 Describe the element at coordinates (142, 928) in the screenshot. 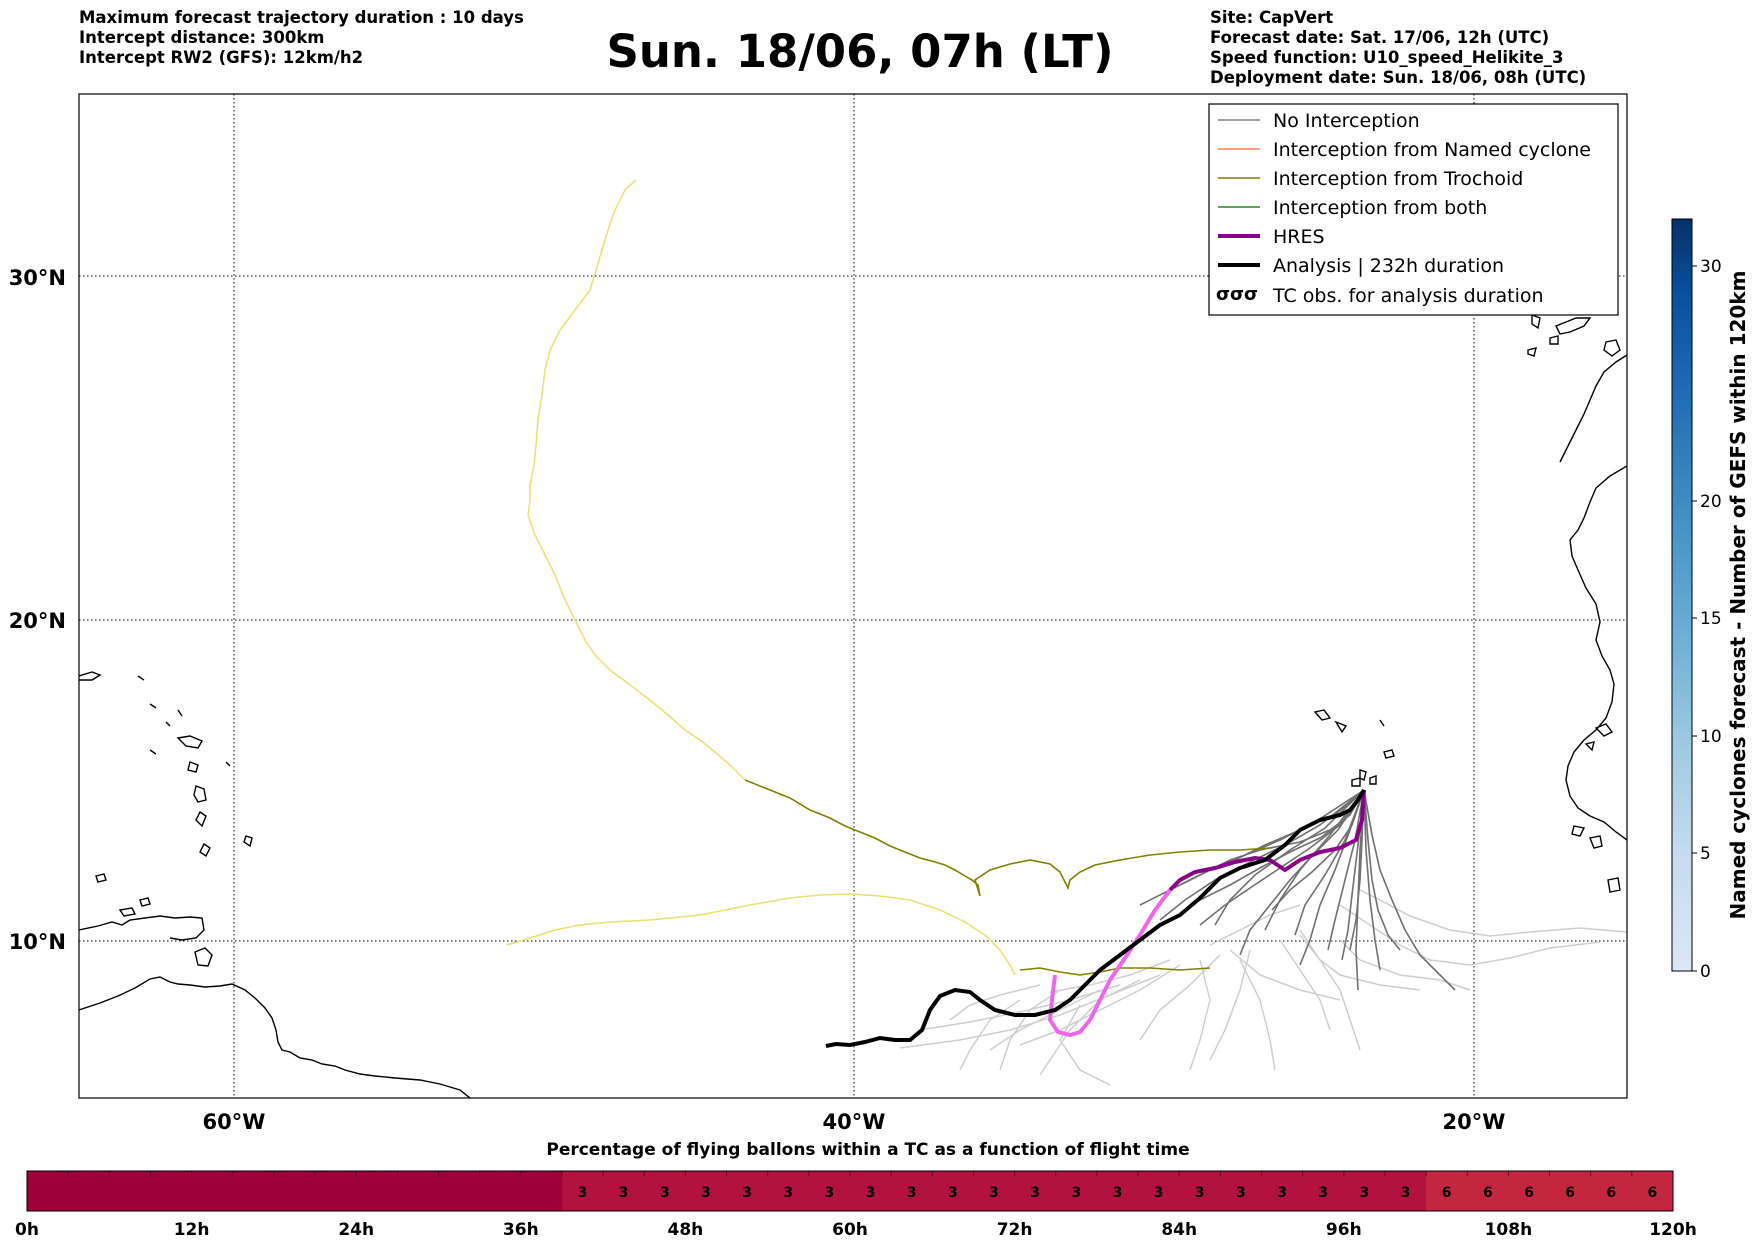

I see `venezuela-coast` at that location.